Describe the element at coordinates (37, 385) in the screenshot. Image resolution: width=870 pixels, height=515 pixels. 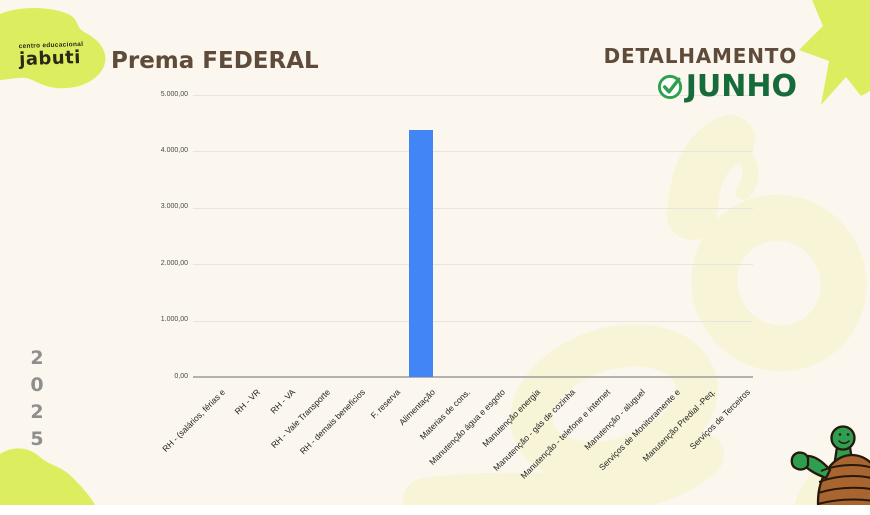
I see `year-digit: 0` at that location.